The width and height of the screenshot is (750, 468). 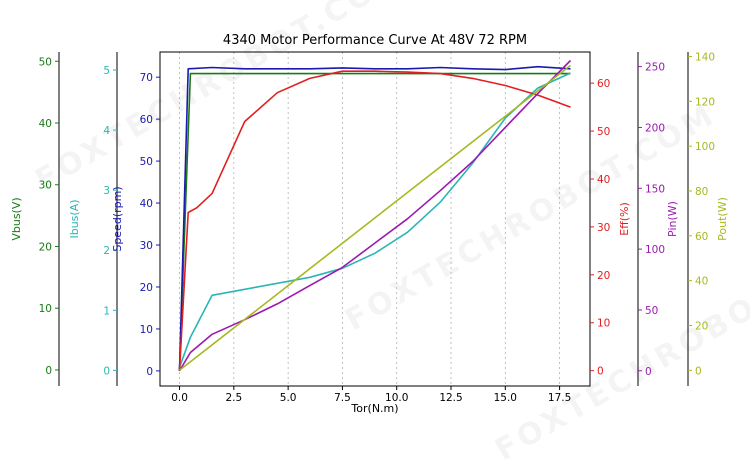 What do you see at coordinates (233, 398) in the screenshot?
I see `x-tick-label: 2.5` at bounding box center [233, 398].